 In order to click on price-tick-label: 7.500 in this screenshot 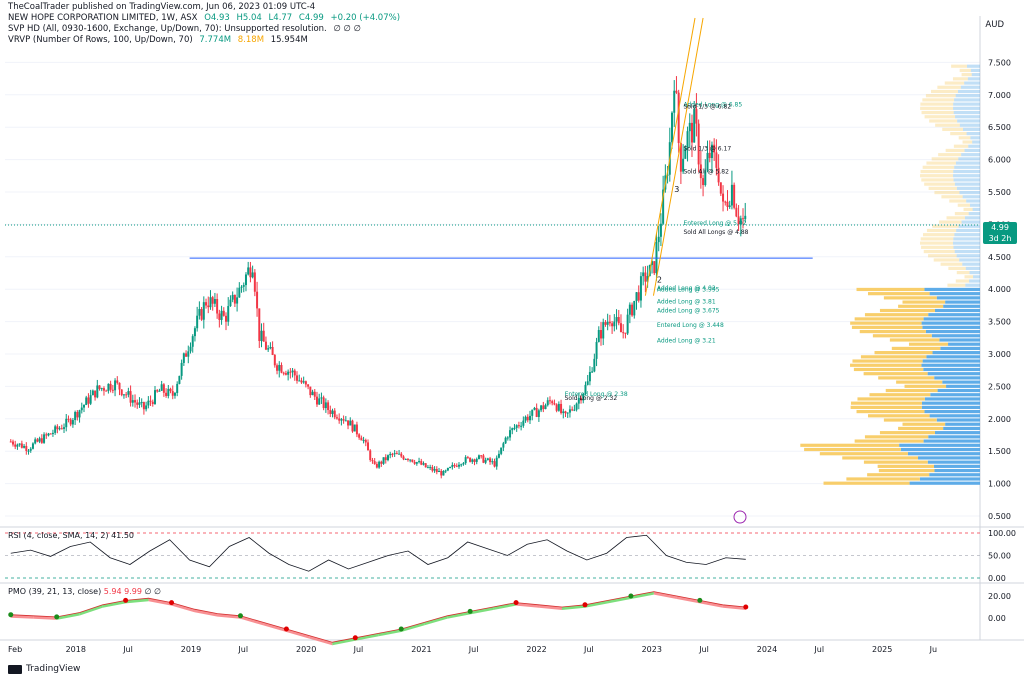, I will do `click(999, 62)`.